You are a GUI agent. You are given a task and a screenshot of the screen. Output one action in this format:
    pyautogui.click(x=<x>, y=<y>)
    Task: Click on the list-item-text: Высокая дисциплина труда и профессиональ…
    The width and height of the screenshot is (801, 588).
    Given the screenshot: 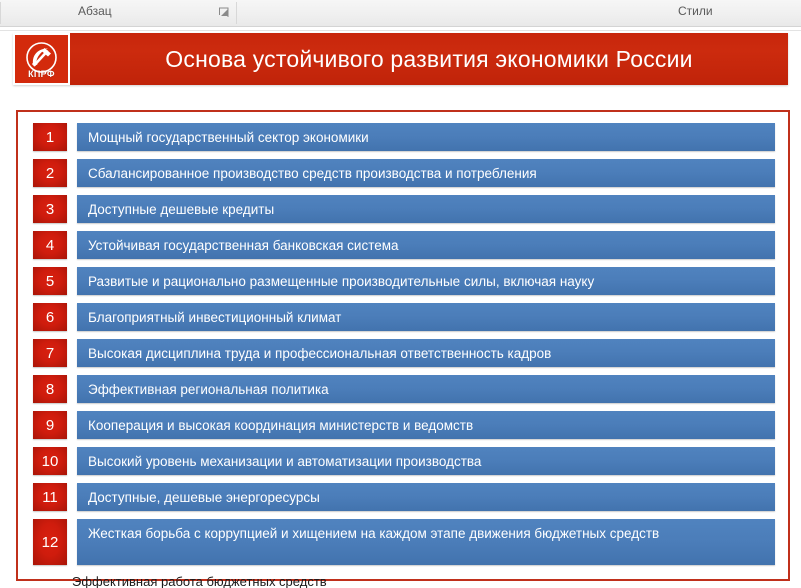 What is the action you would take?
    pyautogui.click(x=320, y=353)
    